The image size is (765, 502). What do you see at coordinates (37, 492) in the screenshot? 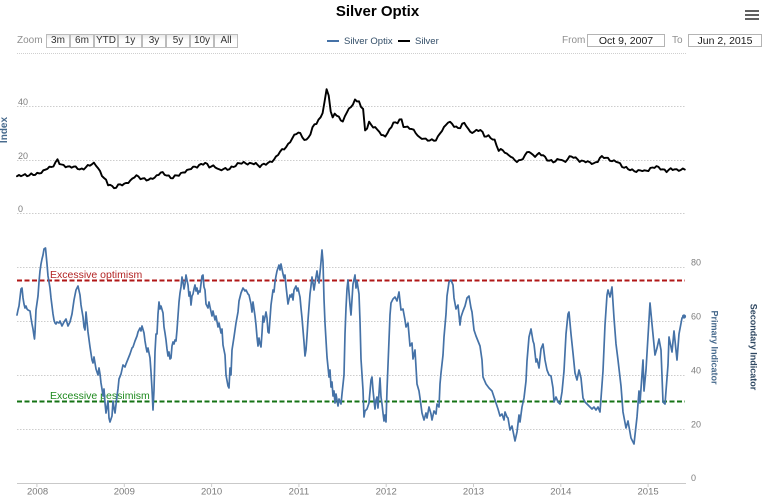
I see `svg-text: 2008` at bounding box center [37, 492].